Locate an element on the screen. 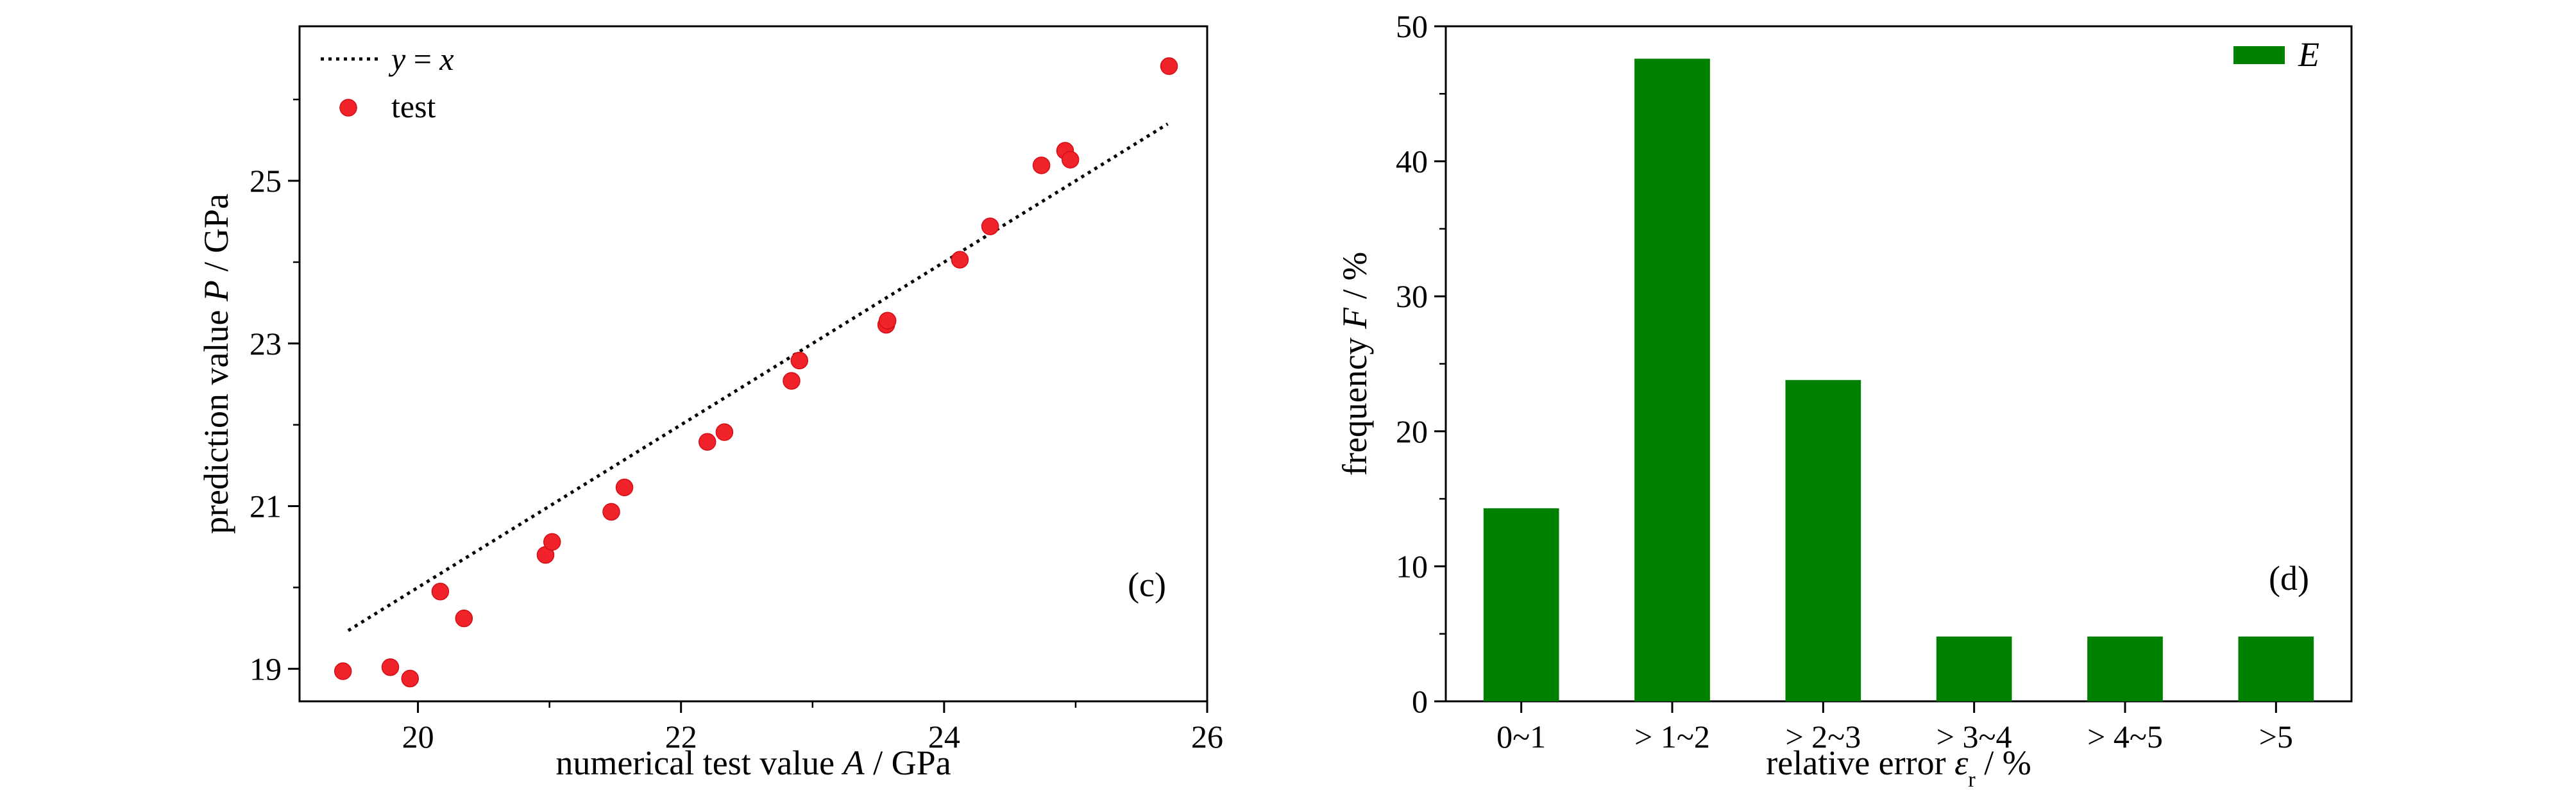  y-tick-label: 10 is located at coordinates (1412, 566).